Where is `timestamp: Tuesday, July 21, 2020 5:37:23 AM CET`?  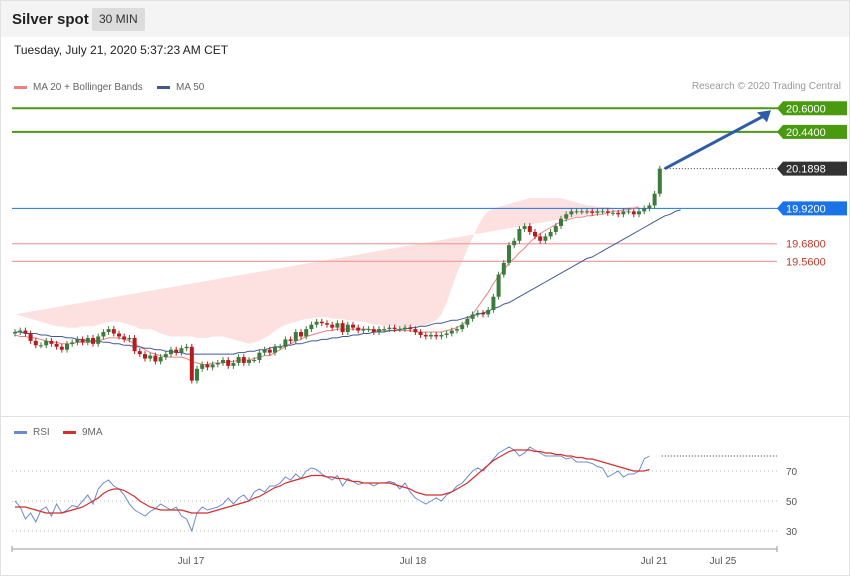 timestamp: Tuesday, July 21, 2020 5:37:23 AM CET is located at coordinates (121, 50).